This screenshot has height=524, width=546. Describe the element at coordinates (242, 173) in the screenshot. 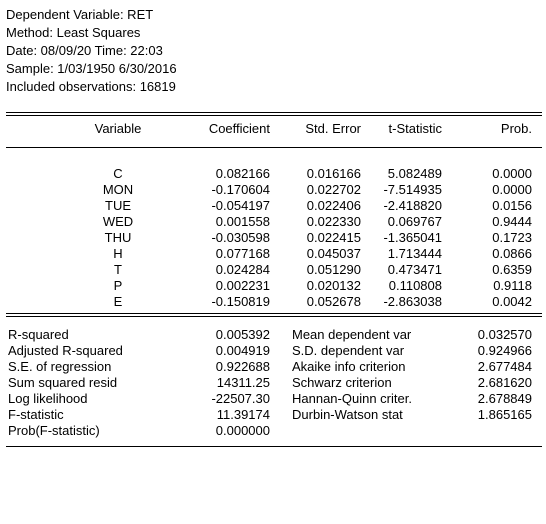

I see `coefficient-value: 0.082166` at that location.